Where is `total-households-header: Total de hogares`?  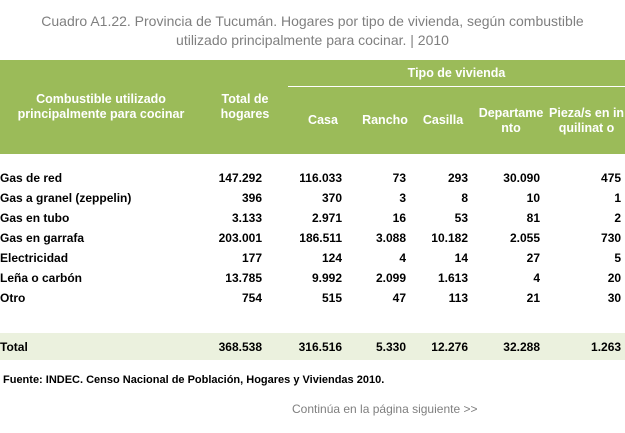 total-households-header: Total de hogares is located at coordinates (245, 106).